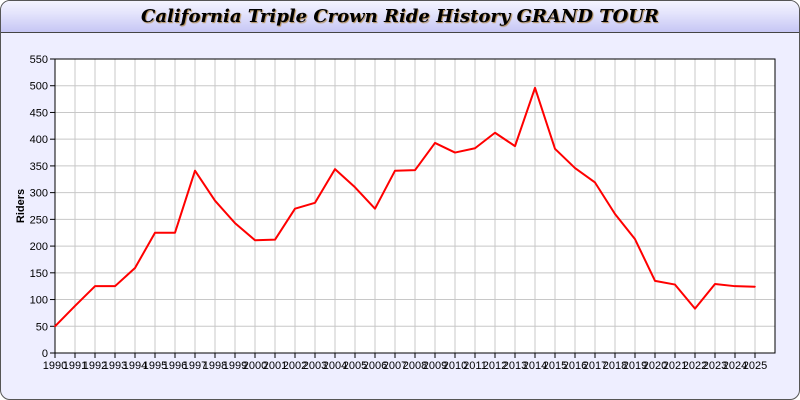 The image size is (800, 400). What do you see at coordinates (495, 366) in the screenshot?
I see `x-tick-label: 2012` at bounding box center [495, 366].